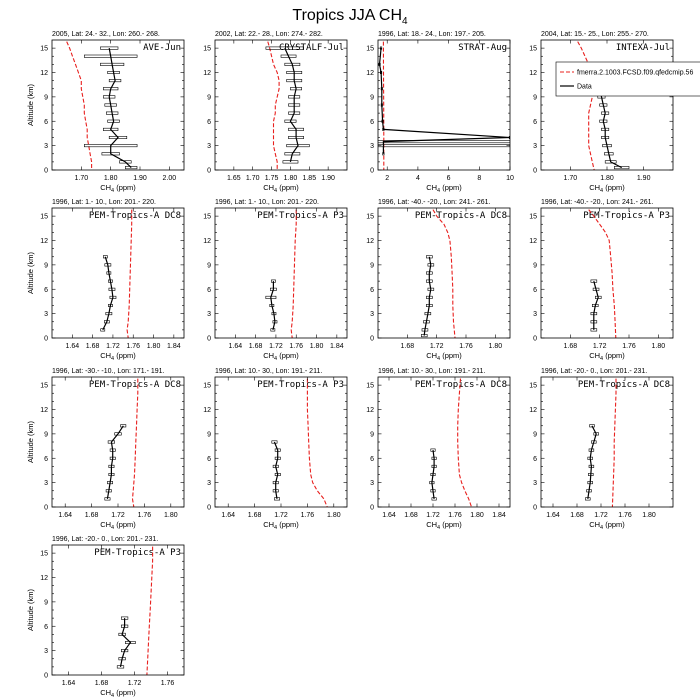 Image resolution: width=700 pixels, height=700 pixels. Describe the element at coordinates (269, 34) in the screenshot. I see `panel-header: 2002, Lat: 22.- 28., Lon: 274.- 282.` at that location.